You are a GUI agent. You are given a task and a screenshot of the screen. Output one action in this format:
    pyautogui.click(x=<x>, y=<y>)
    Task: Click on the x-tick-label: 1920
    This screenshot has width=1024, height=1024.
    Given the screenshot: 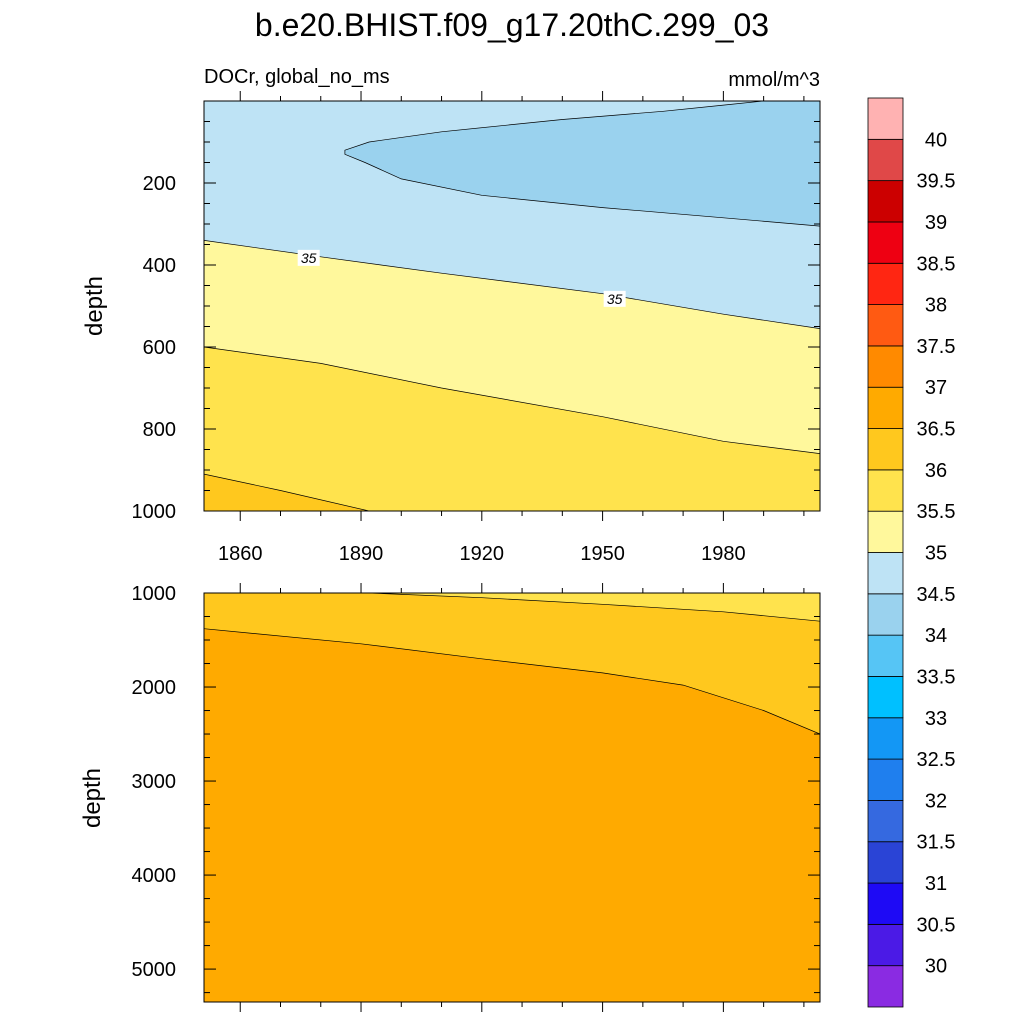 What is the action you would take?
    pyautogui.click(x=482, y=554)
    